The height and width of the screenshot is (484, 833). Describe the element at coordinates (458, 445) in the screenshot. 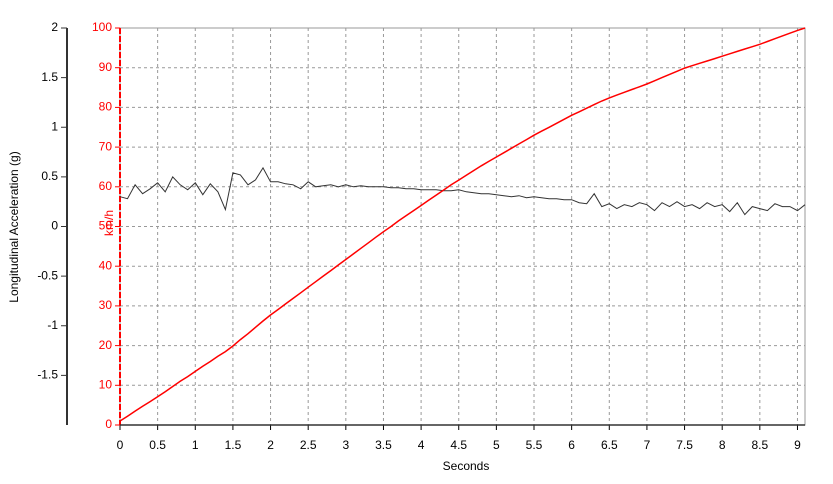

I see `x-tick-label: 4.5` at that location.